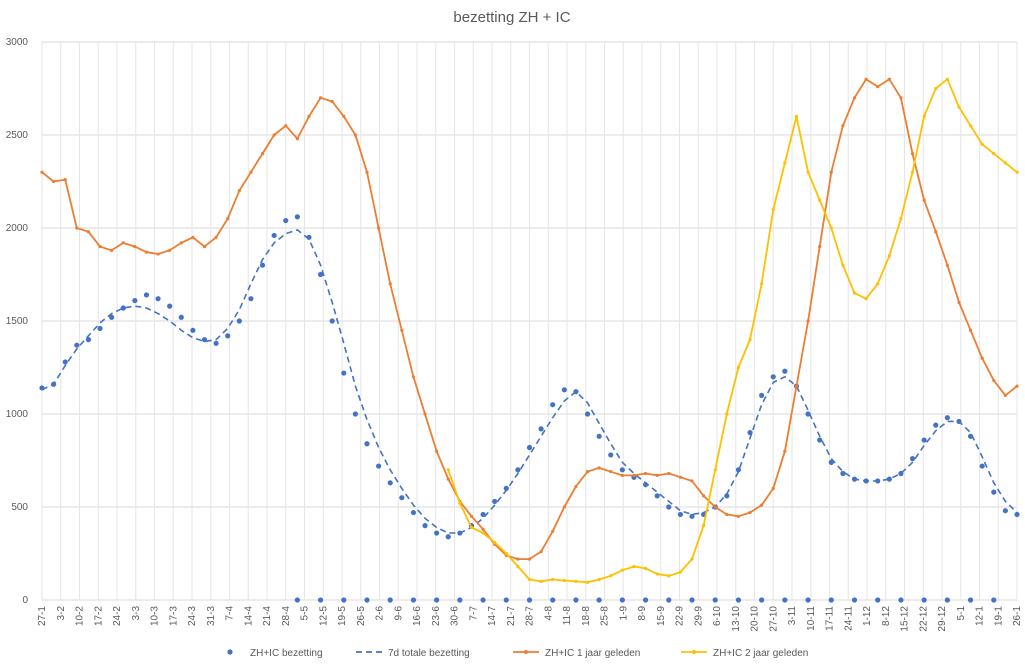 This screenshot has height=668, width=1025. I want to click on x-tick-label: 5-5, so click(305, 613).